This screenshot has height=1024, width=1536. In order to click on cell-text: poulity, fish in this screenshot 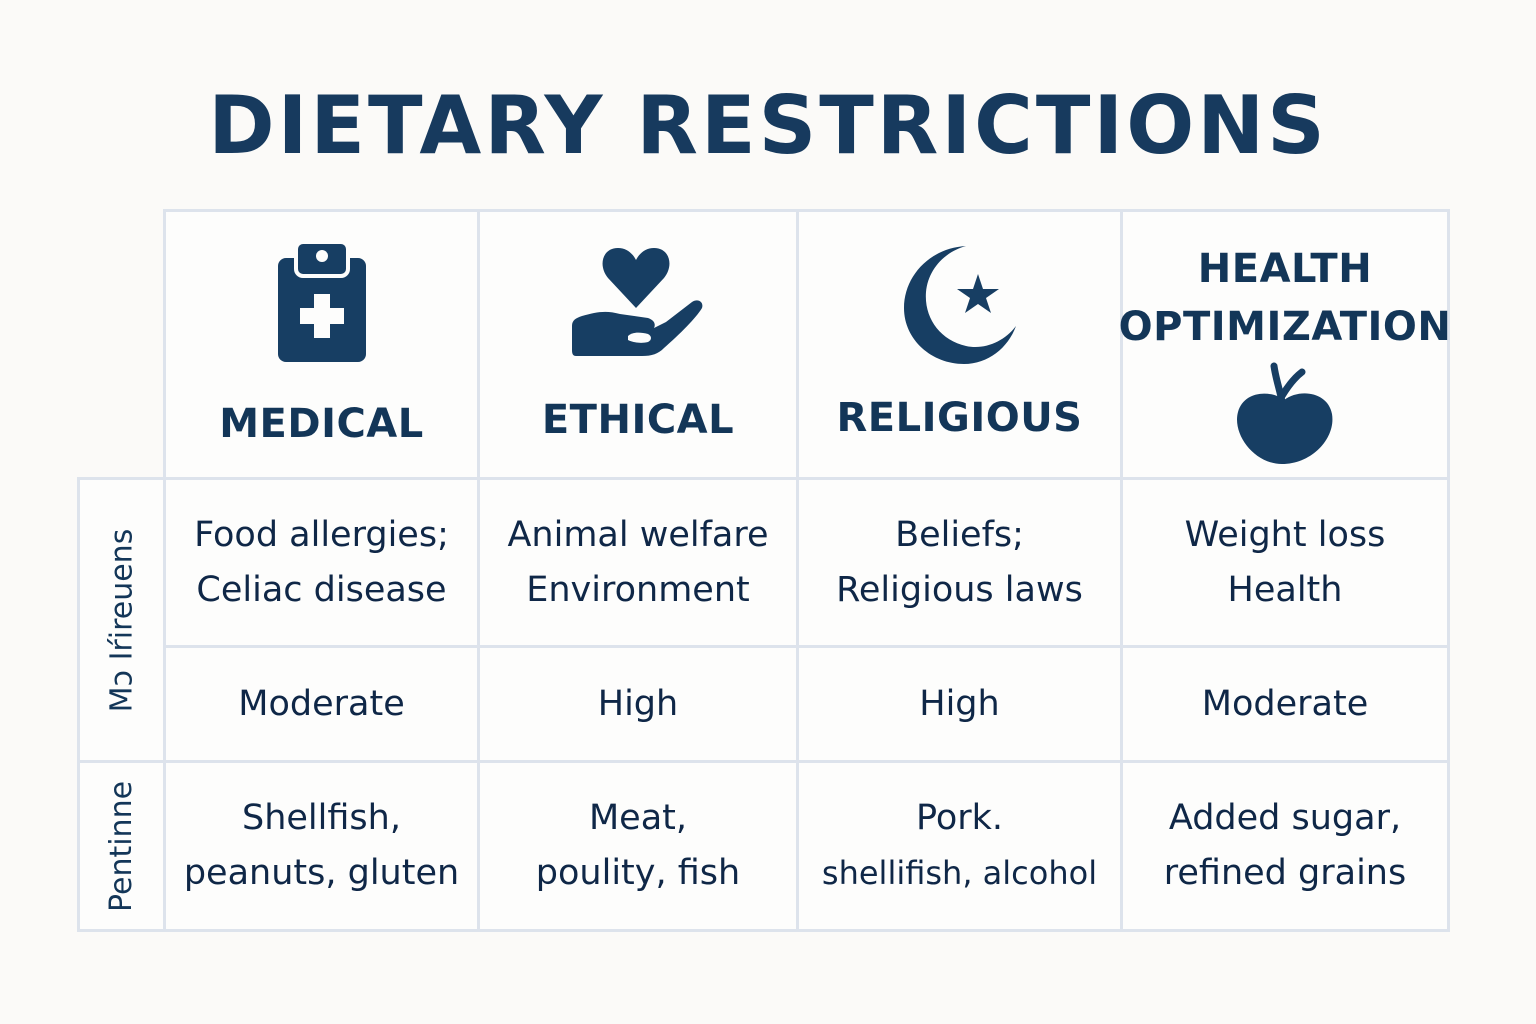, I will do `click(638, 873)`.